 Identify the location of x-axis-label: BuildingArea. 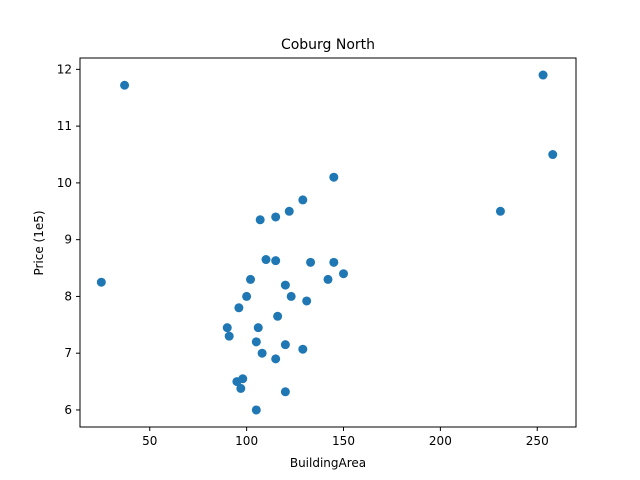
(328, 463).